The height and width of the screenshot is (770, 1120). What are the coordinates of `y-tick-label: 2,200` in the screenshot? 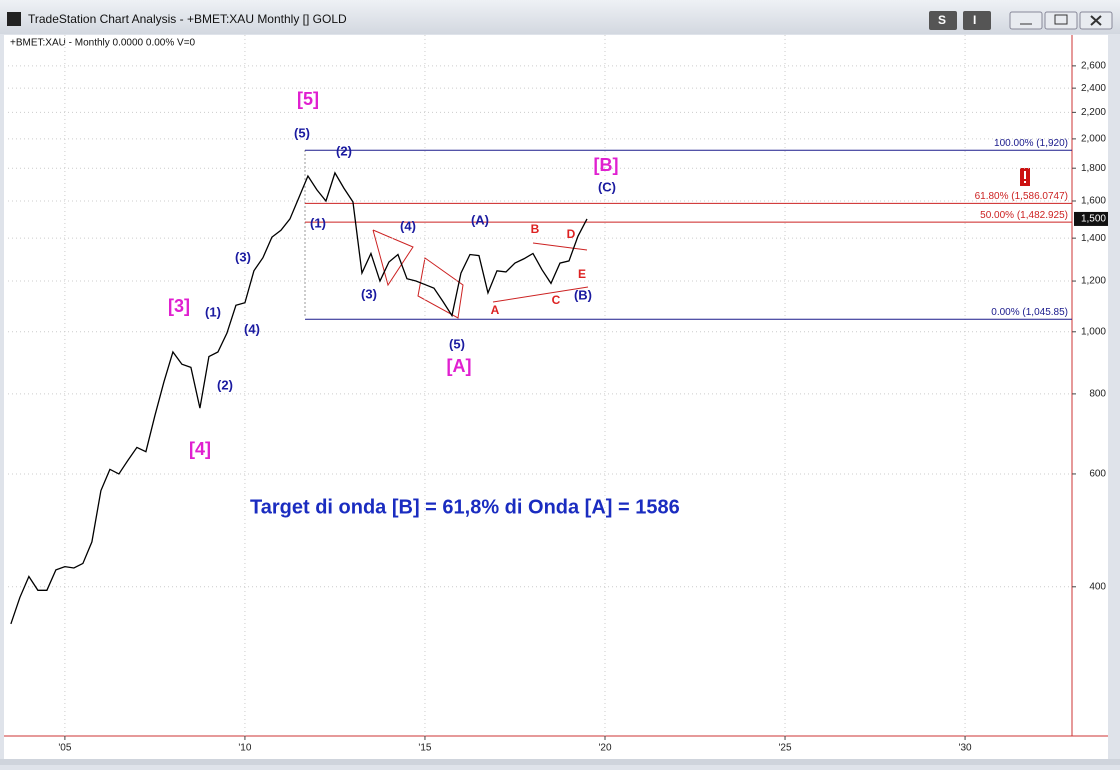 It's located at (1093, 112).